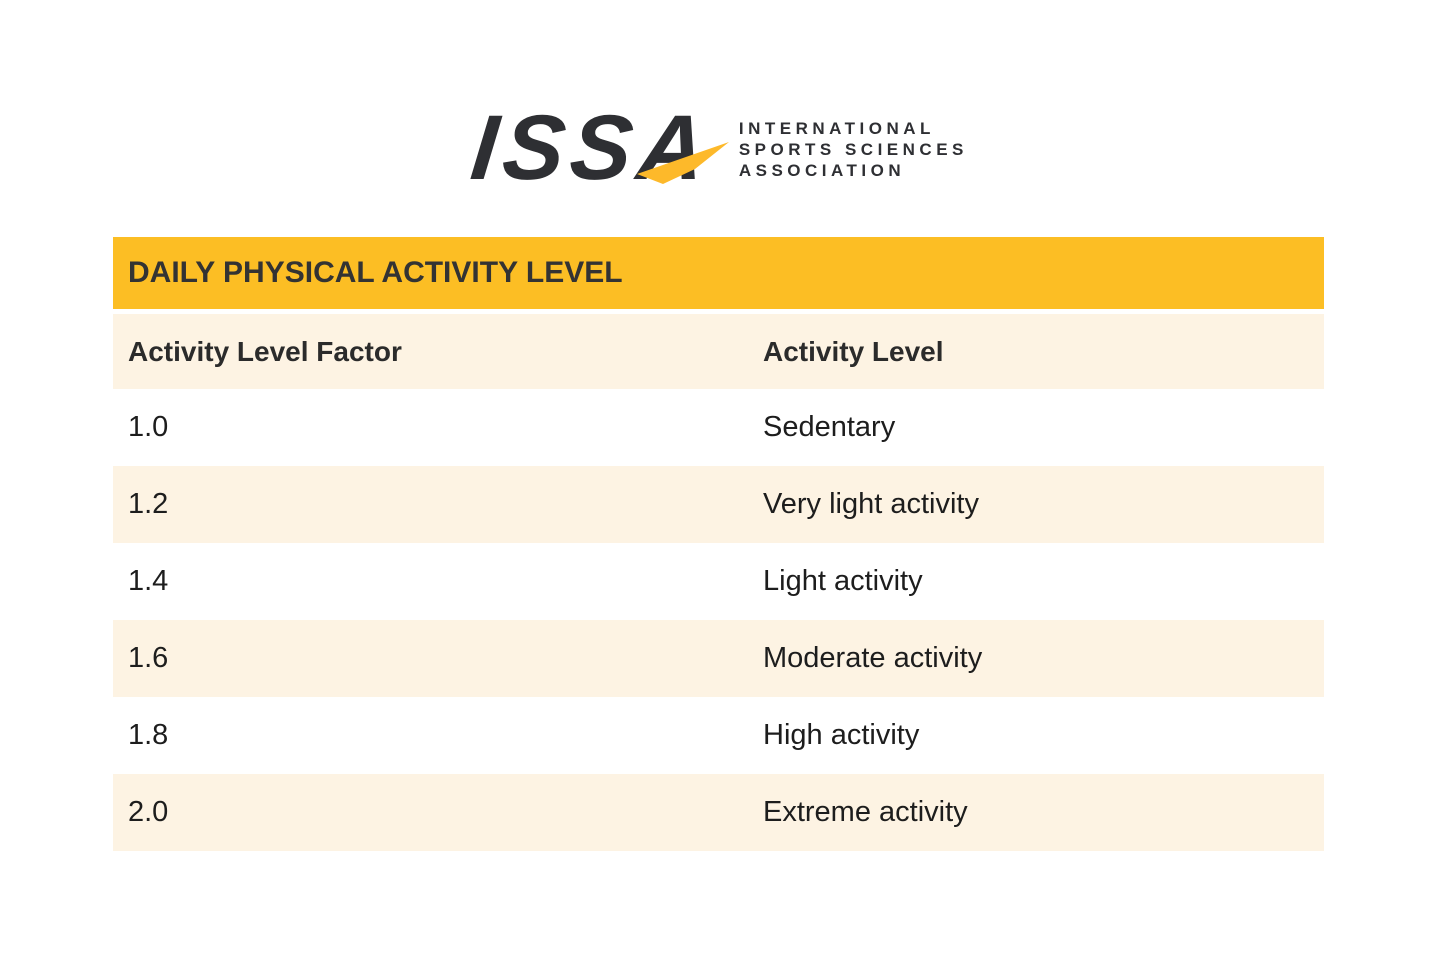  What do you see at coordinates (718, 735) in the screenshot?
I see `table-row: 1.8 High activity` at bounding box center [718, 735].